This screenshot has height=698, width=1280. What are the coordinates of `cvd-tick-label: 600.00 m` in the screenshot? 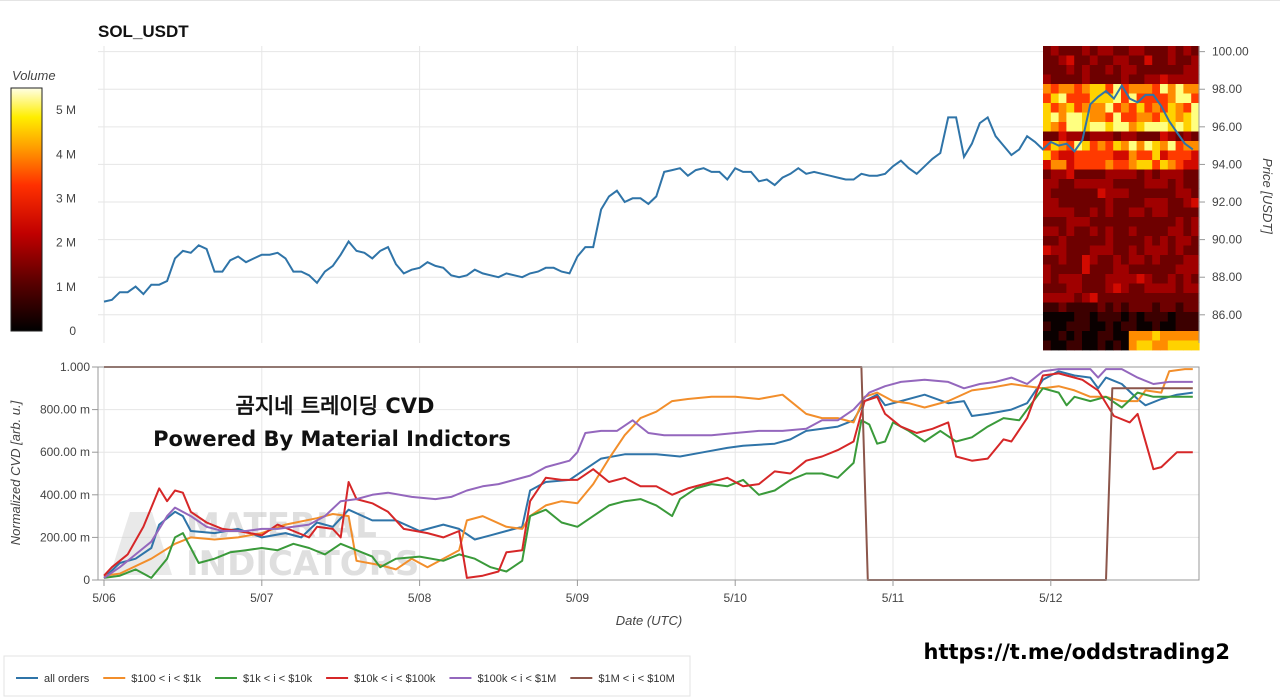 It's located at (65, 452).